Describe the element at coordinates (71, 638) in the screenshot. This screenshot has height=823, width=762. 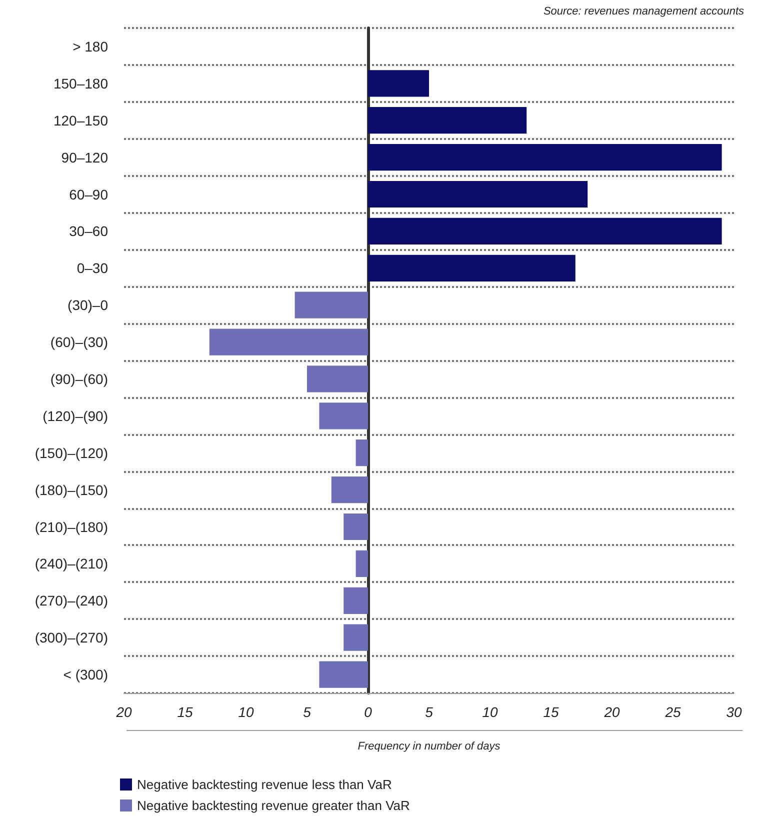
I see `y-tick-label: (300)–(270)` at that location.